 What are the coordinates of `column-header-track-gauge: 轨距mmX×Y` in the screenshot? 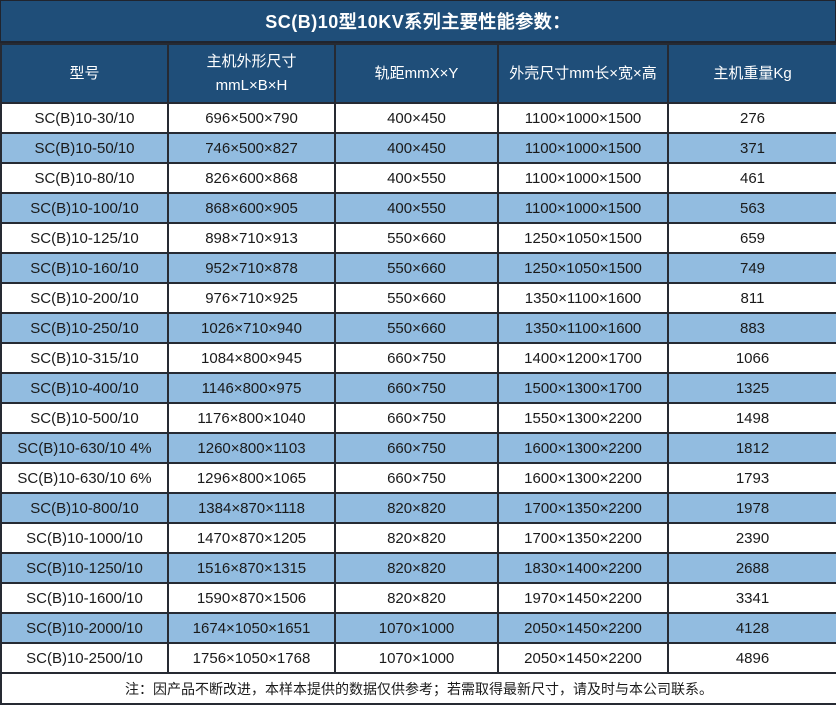 It's located at (416, 73).